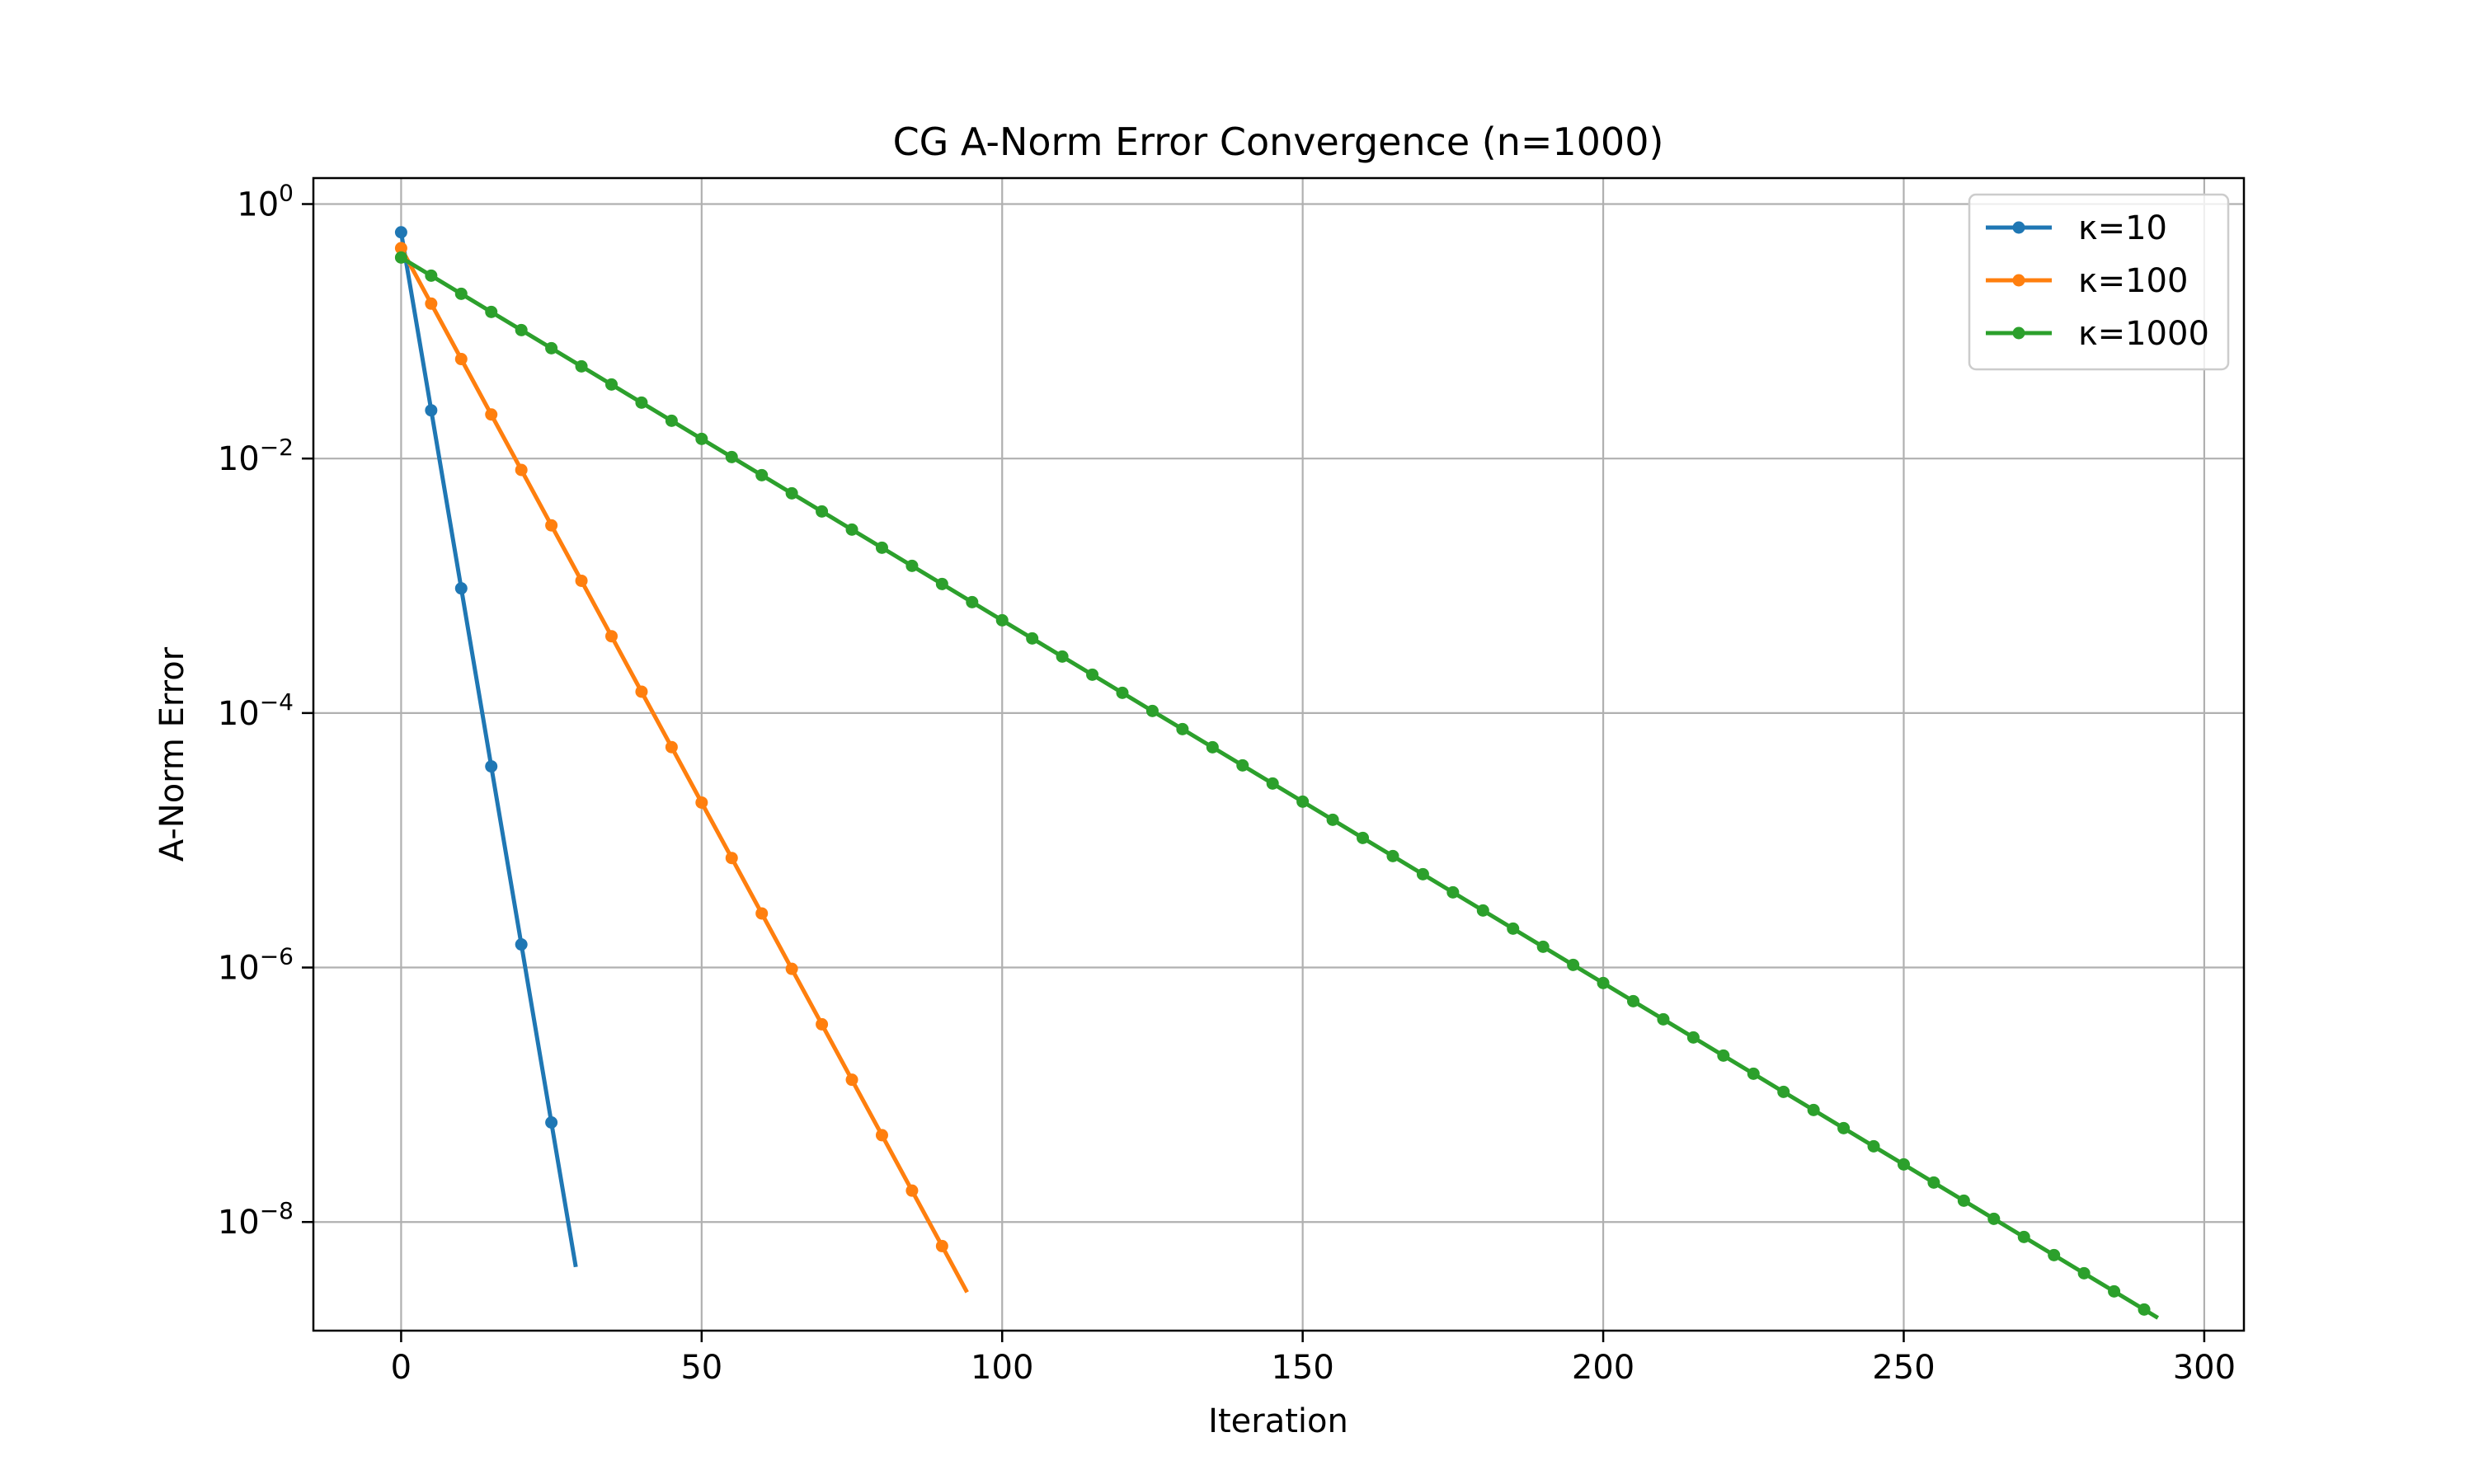 The width and height of the screenshot is (2474, 1484). I want to click on y-axis-label: A-Norm Error, so click(172, 754).